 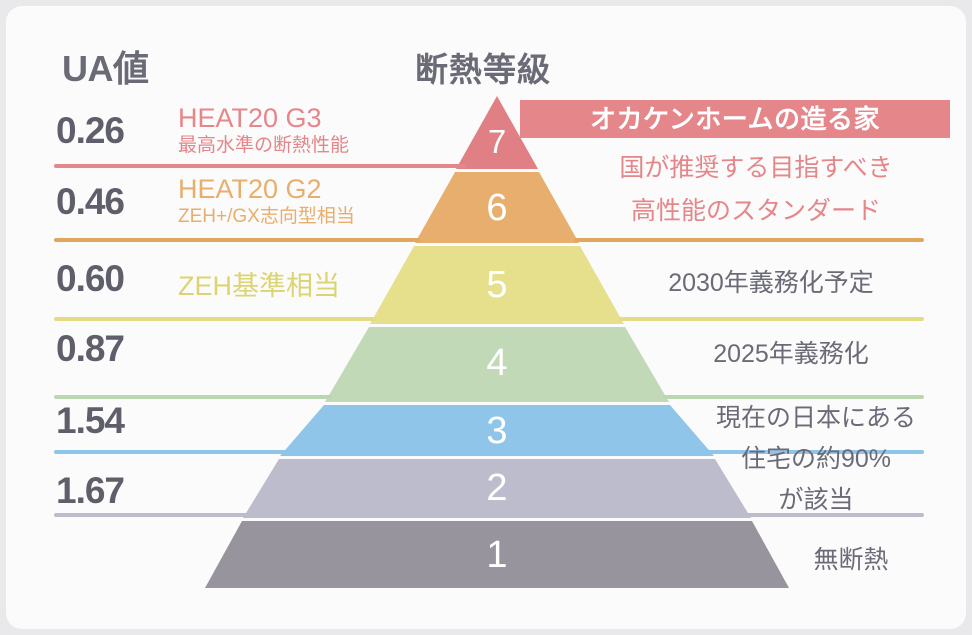 I want to click on pyramid-tier-2-number: 2, so click(x=497, y=488).